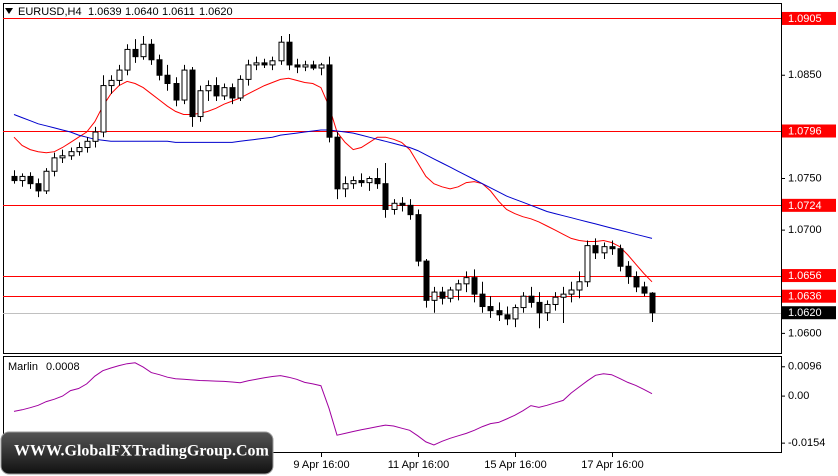 Image resolution: width=838 pixels, height=476 pixels. Describe the element at coordinates (137, 453) in the screenshot. I see `watermark-box` at that location.